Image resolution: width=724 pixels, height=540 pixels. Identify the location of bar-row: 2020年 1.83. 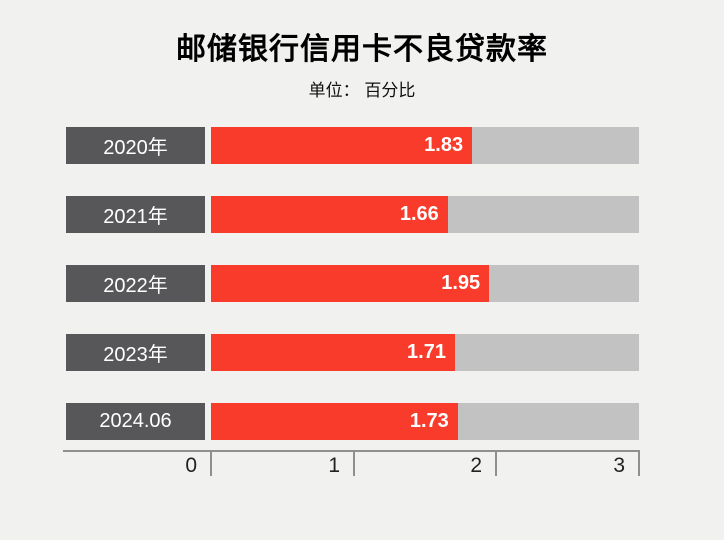
(352, 145).